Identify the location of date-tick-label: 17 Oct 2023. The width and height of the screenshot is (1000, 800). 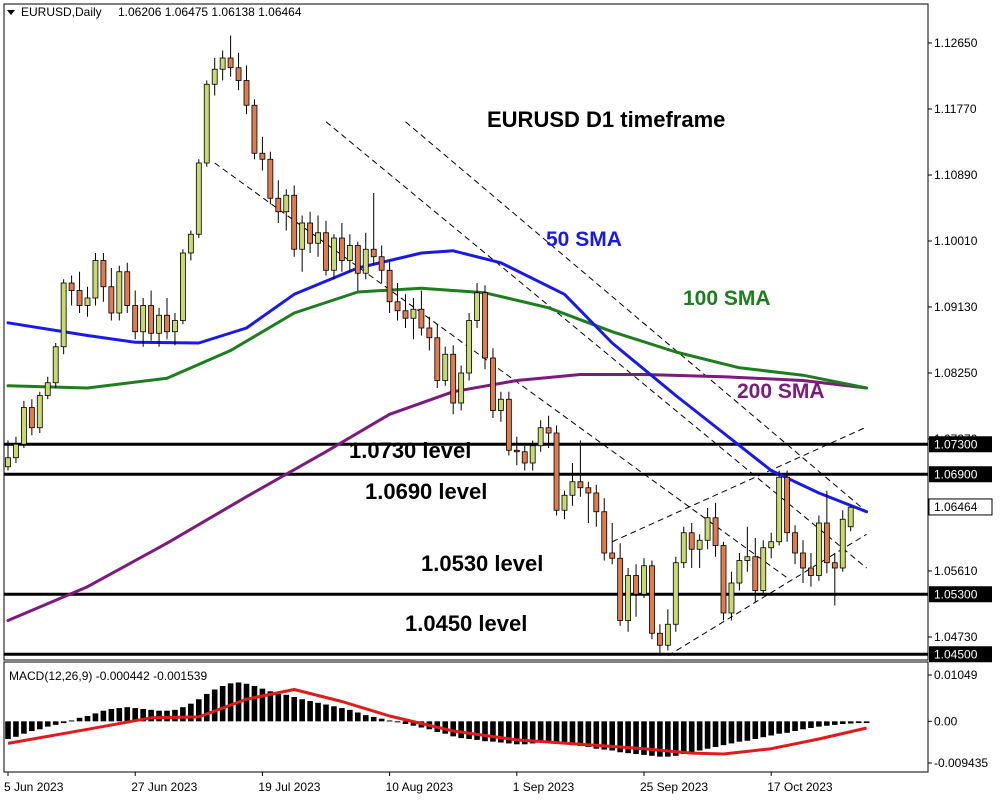
(800, 787).